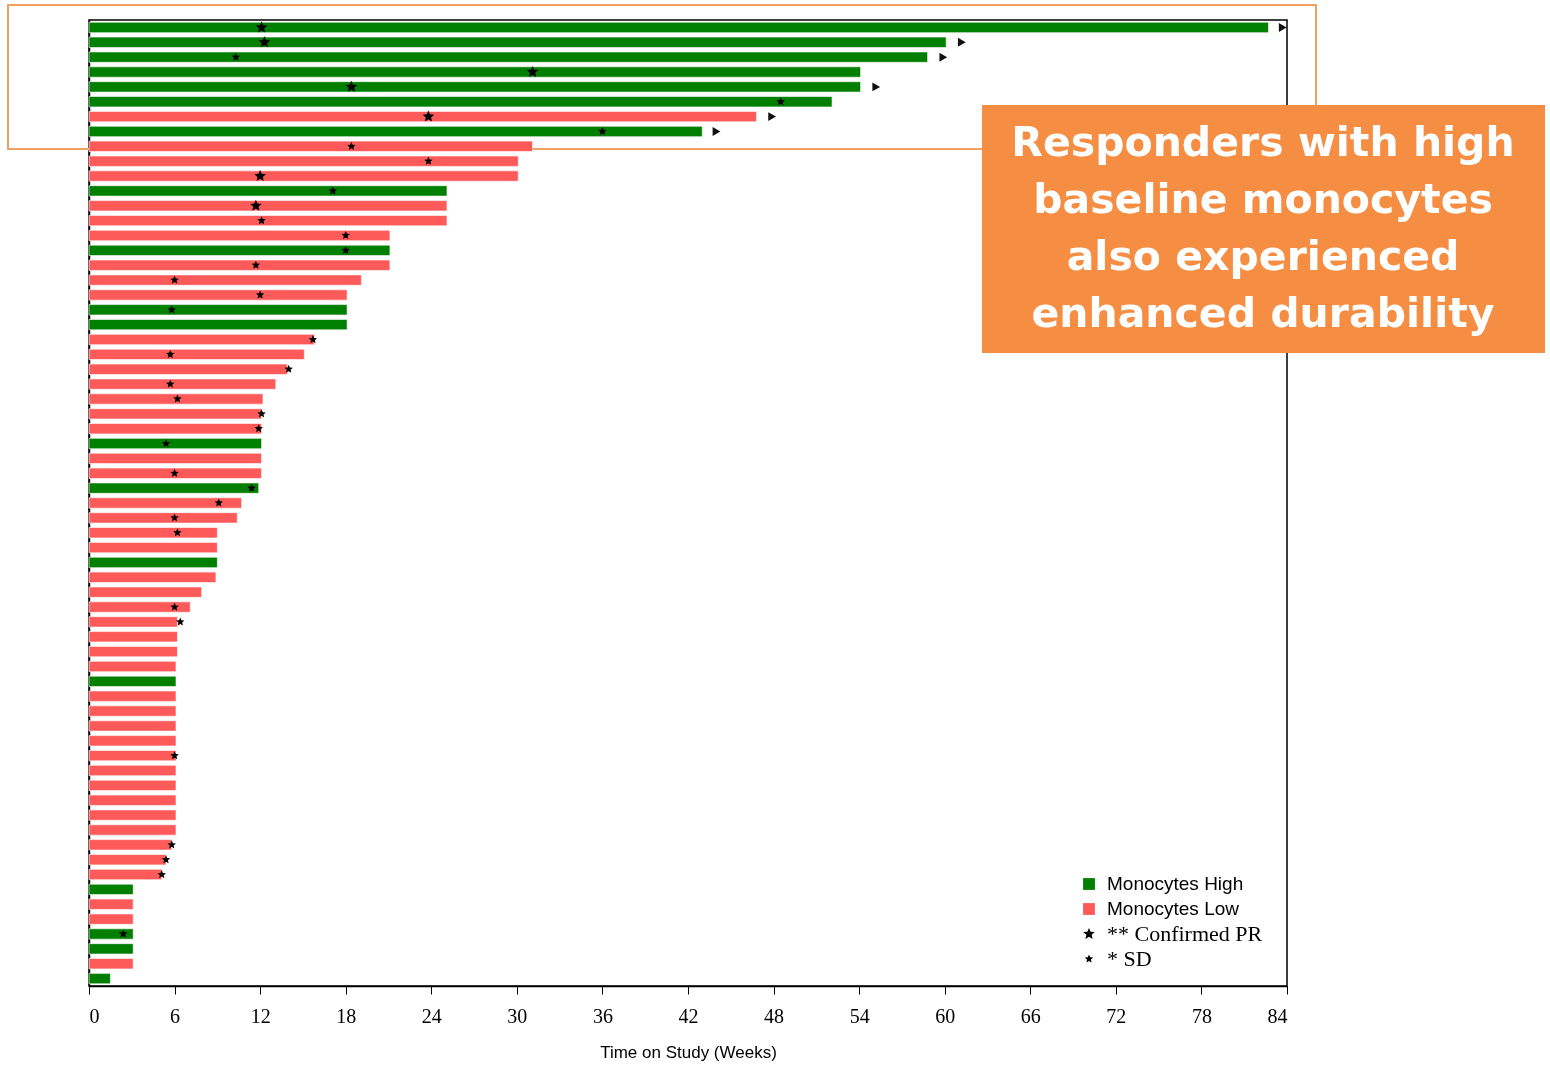 The width and height of the screenshot is (1550, 1073). What do you see at coordinates (1185, 933) in the screenshot?
I see `legend-label: ** Confirmed PR` at bounding box center [1185, 933].